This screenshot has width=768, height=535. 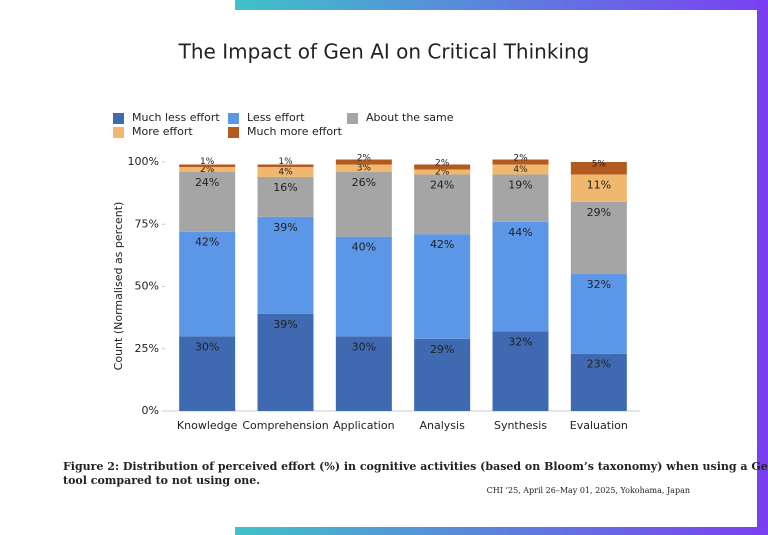 I want to click on value-label: 16%, so click(x=285, y=187).